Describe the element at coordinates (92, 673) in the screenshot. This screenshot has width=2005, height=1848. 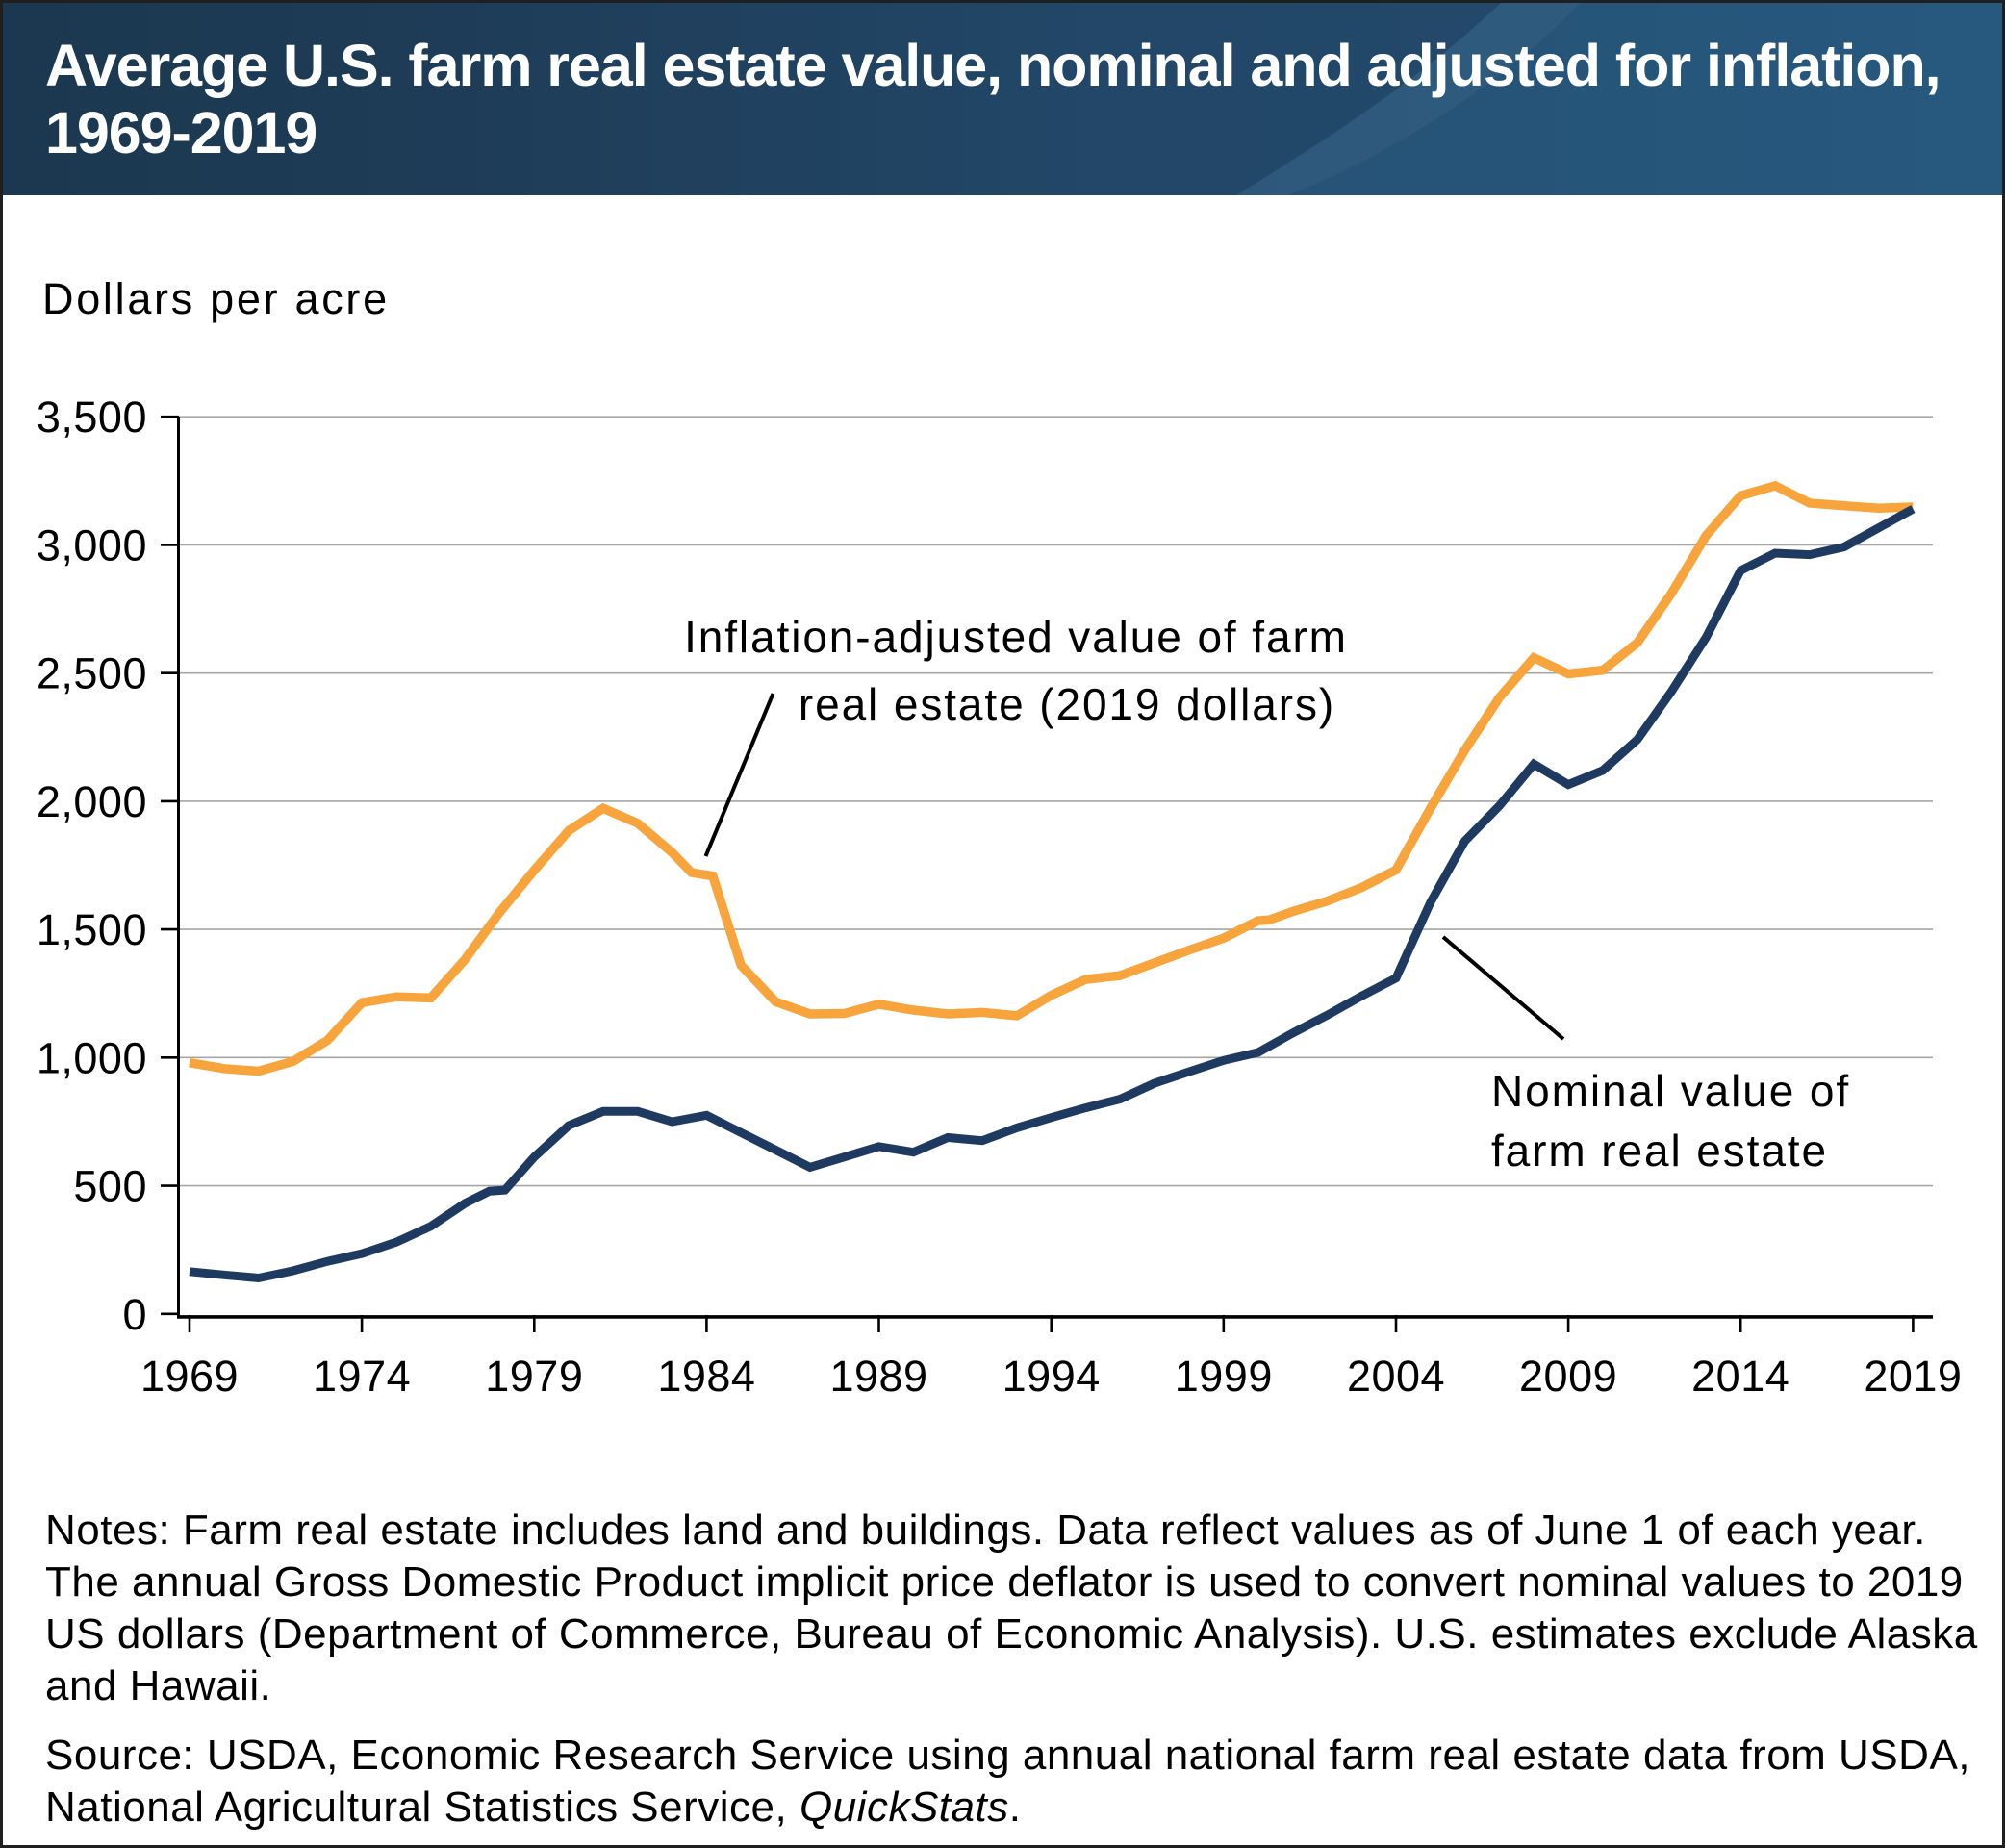
I see `svg-text: 2,500` at that location.